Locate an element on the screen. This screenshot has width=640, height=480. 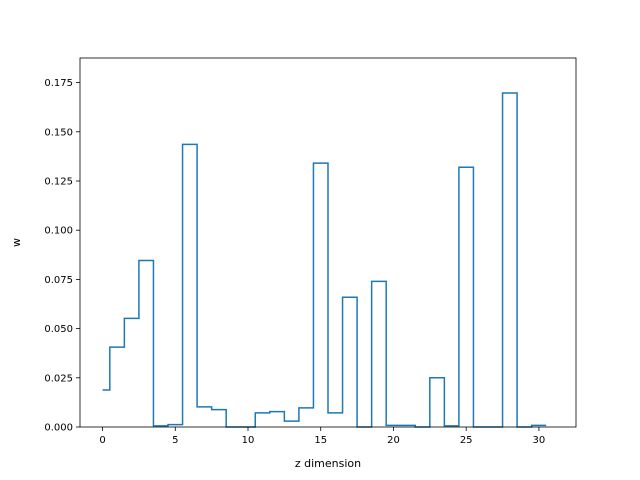
y-tick-label: 0.150 is located at coordinates (58, 132).